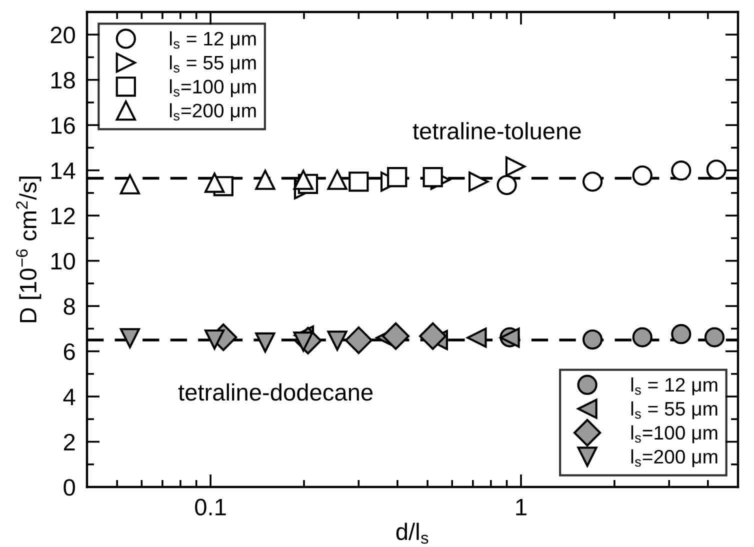 The width and height of the screenshot is (754, 547). What do you see at coordinates (275, 392) in the screenshot?
I see `annotation: tetraline-dodecane` at bounding box center [275, 392].